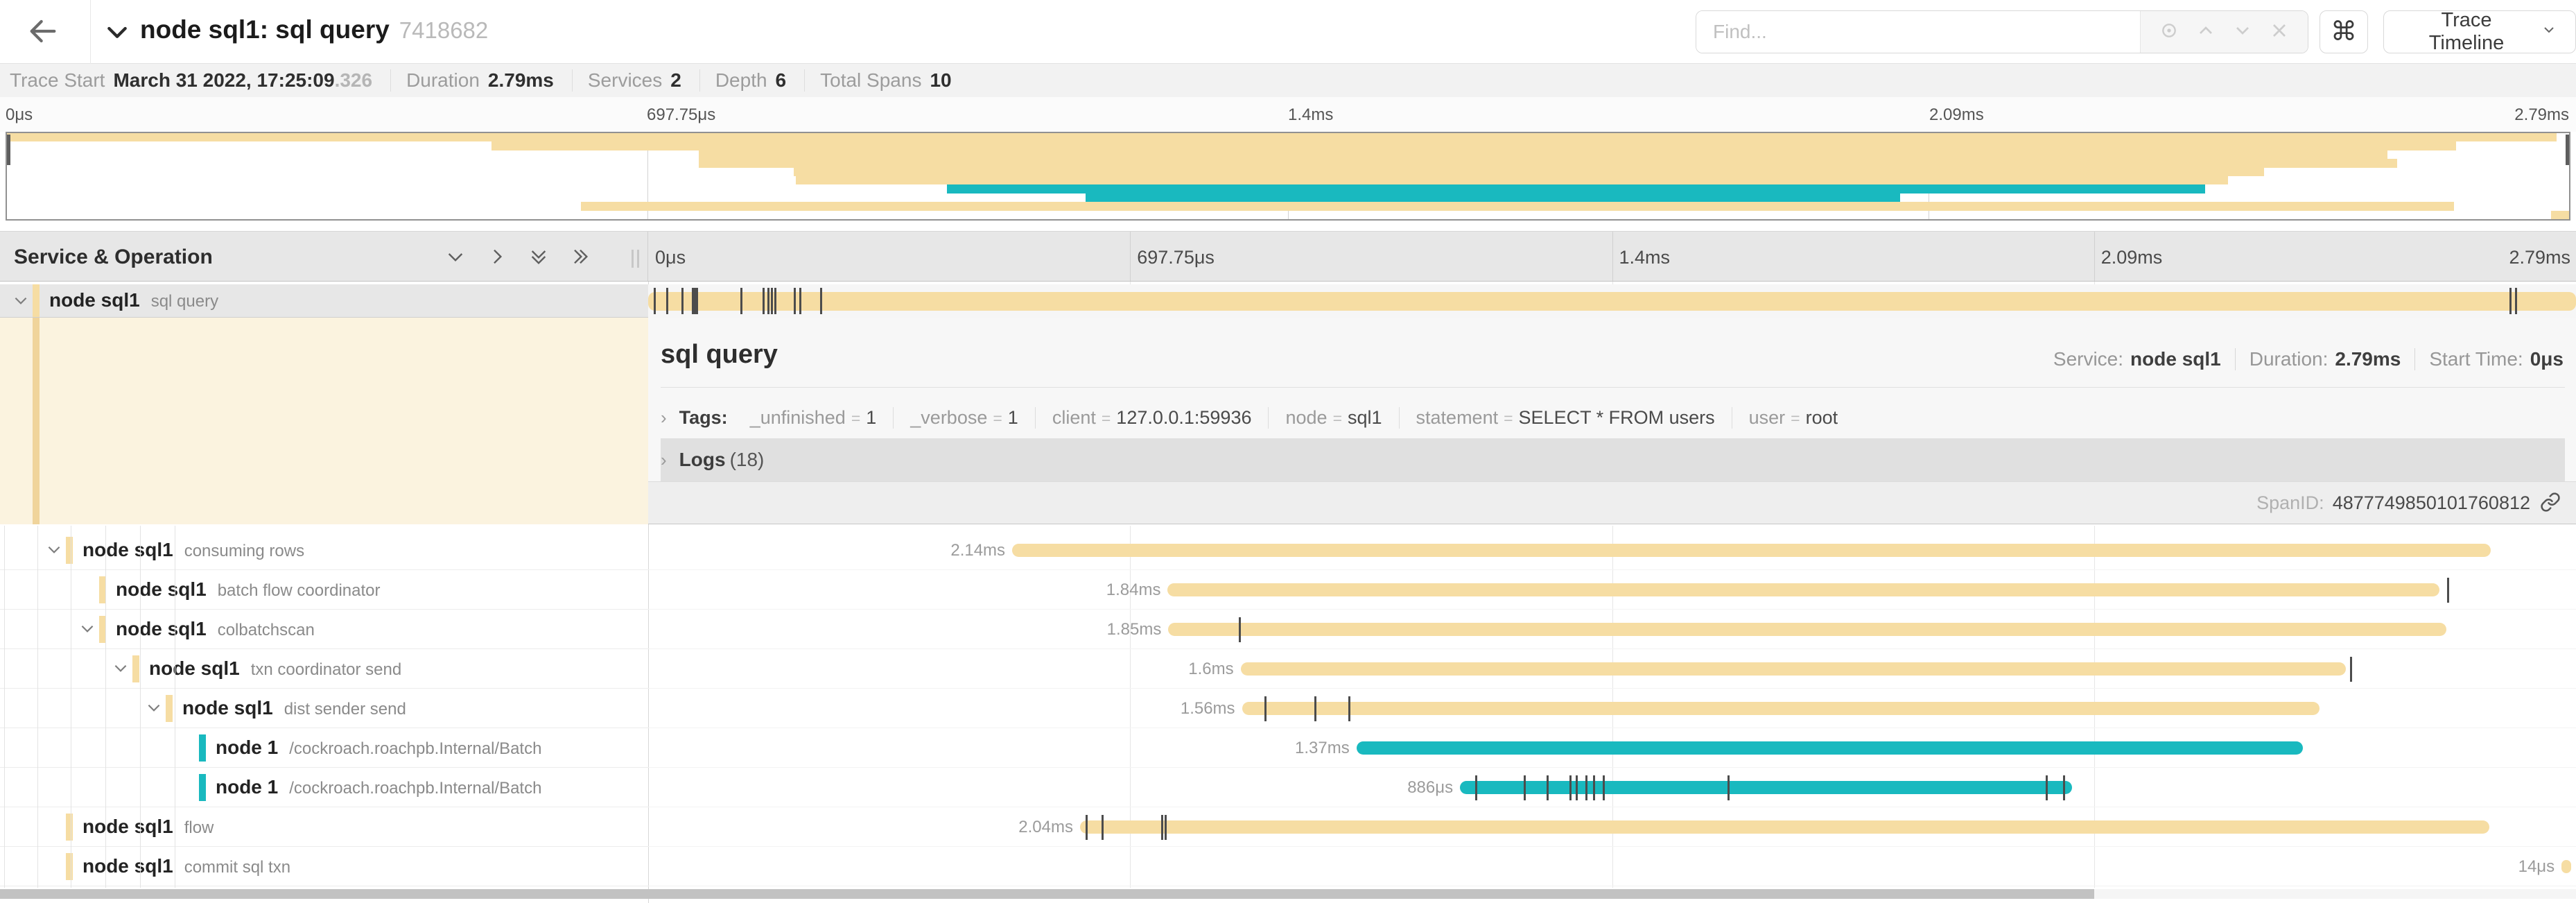 This screenshot has height=903, width=2576. I want to click on logs-row: › Logs (18), so click(1613, 459).